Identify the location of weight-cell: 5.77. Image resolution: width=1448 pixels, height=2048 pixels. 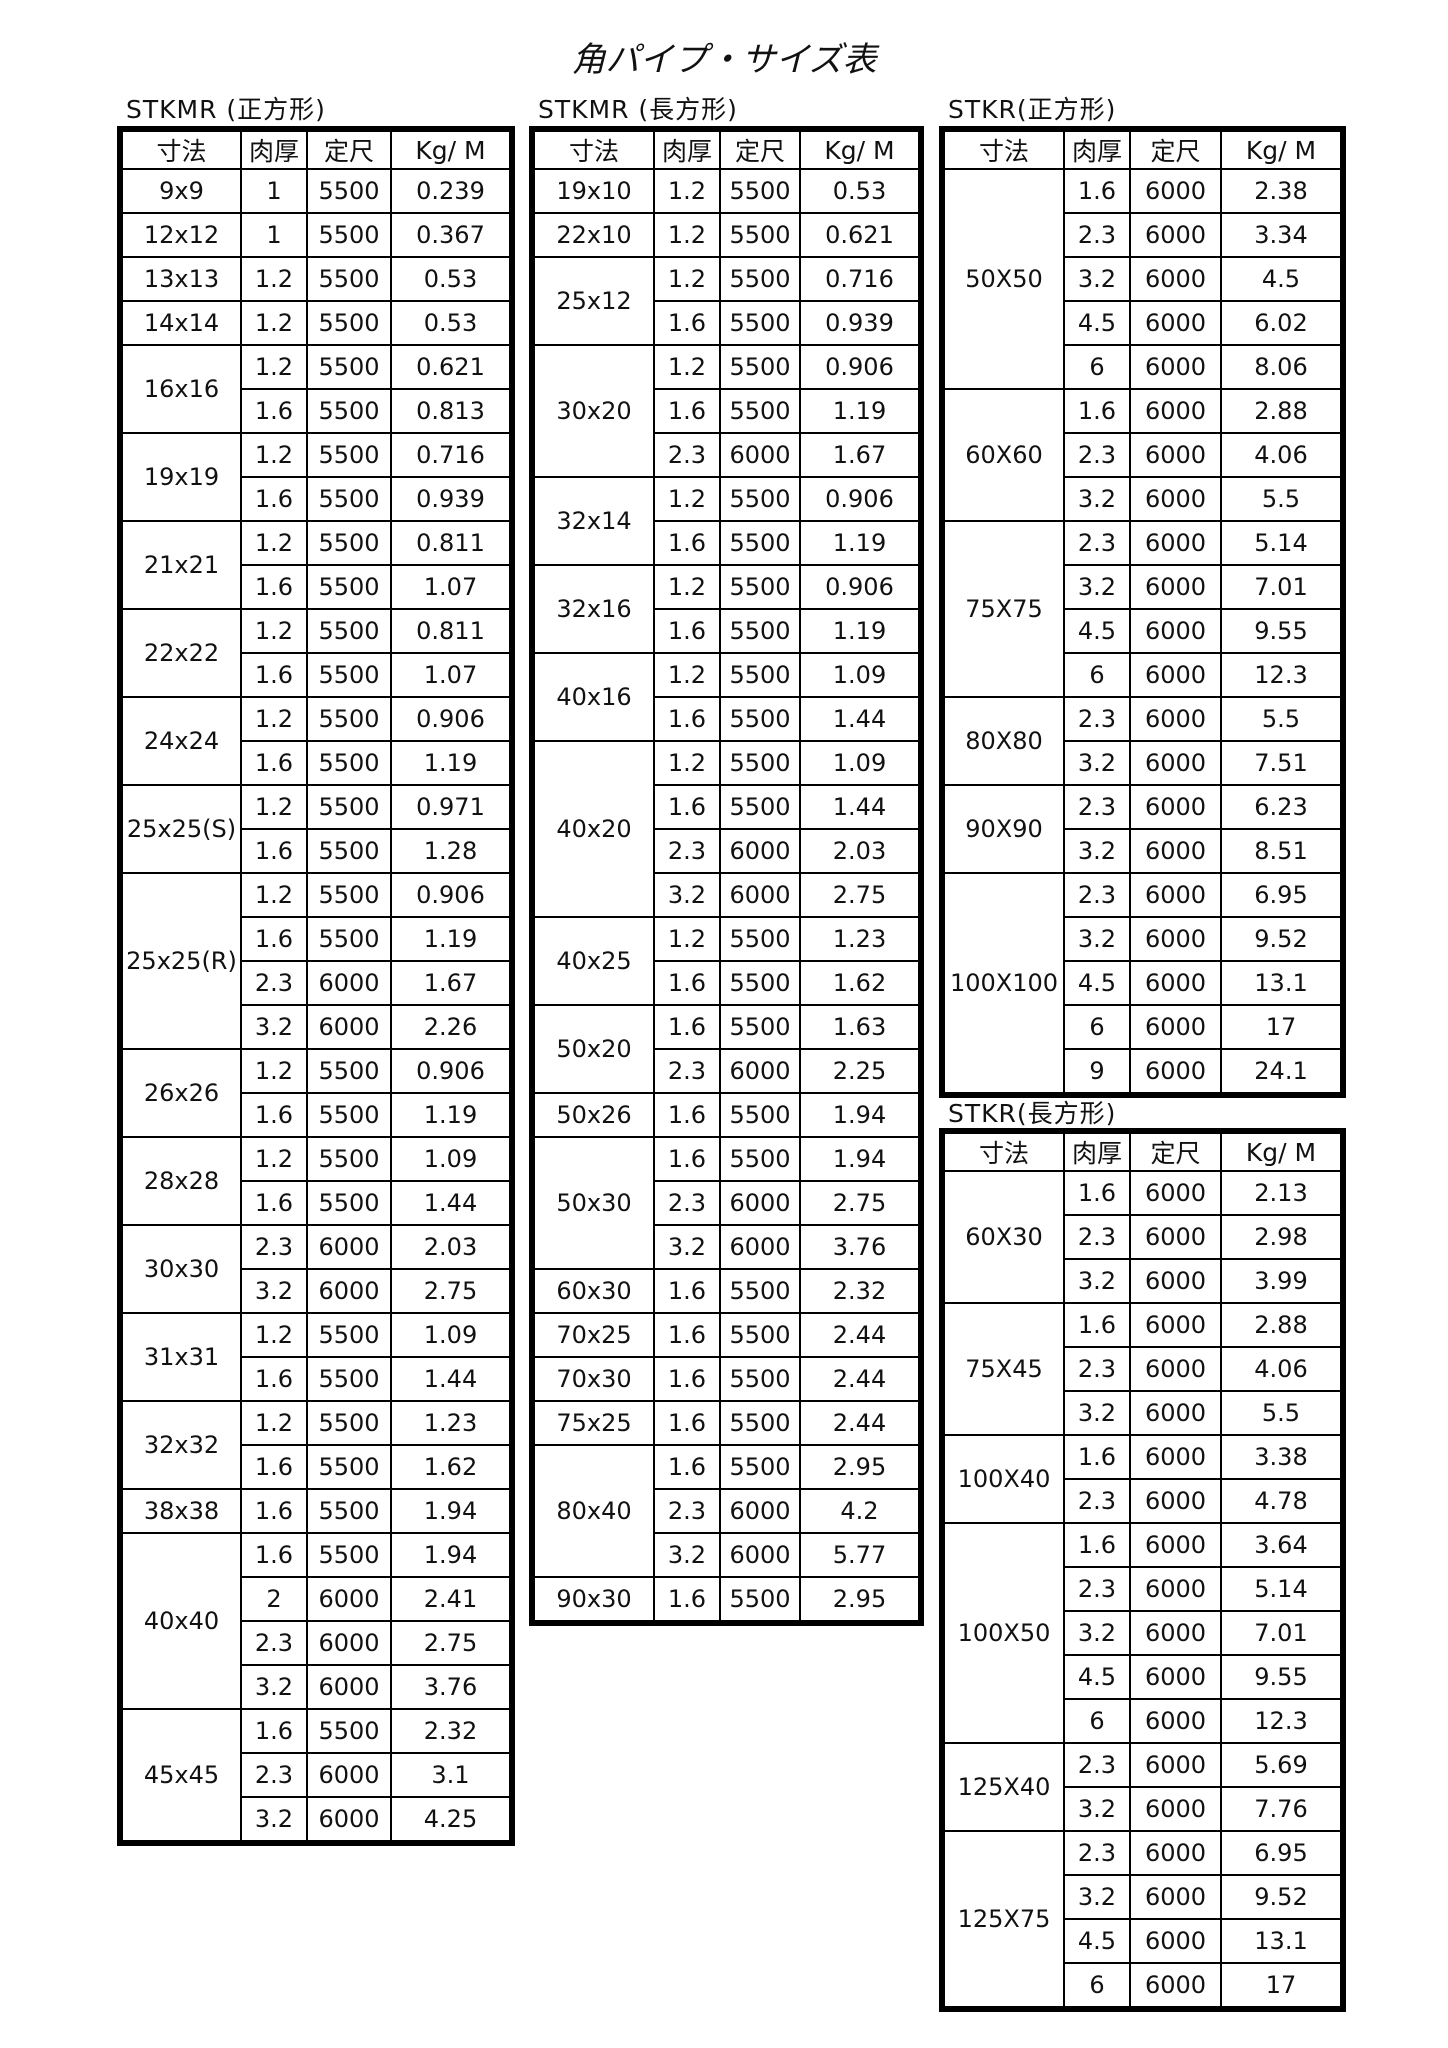
(860, 1555).